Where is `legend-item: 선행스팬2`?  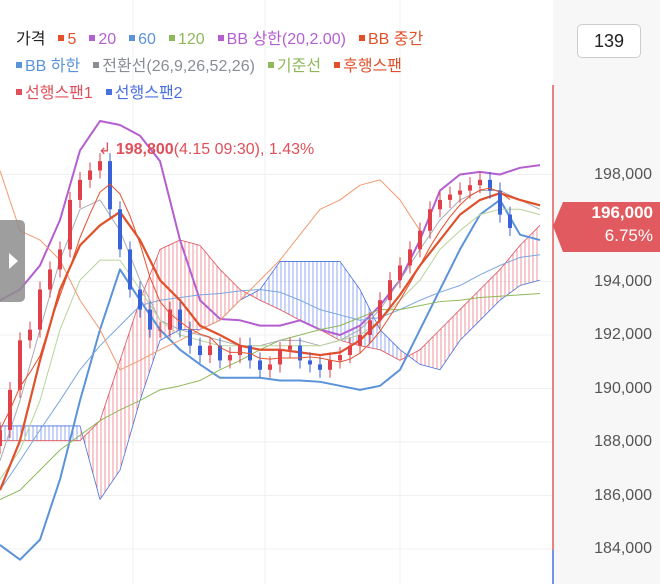
legend-item: 선행스팬2 is located at coordinates (144, 93).